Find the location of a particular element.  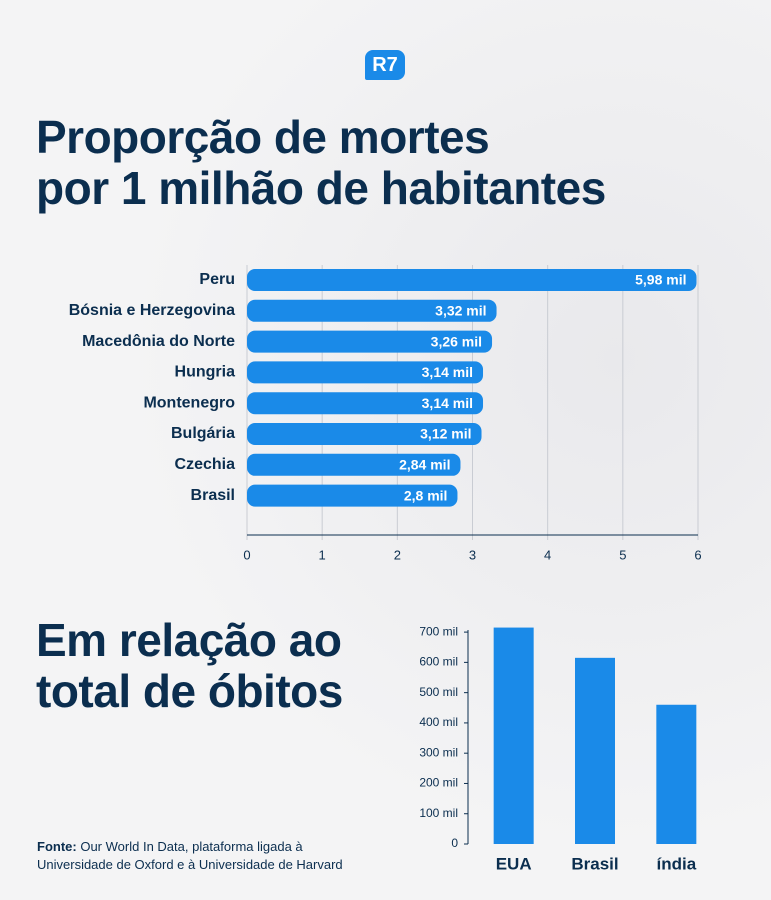

y-tick-label: 700 mil is located at coordinates (438, 631).